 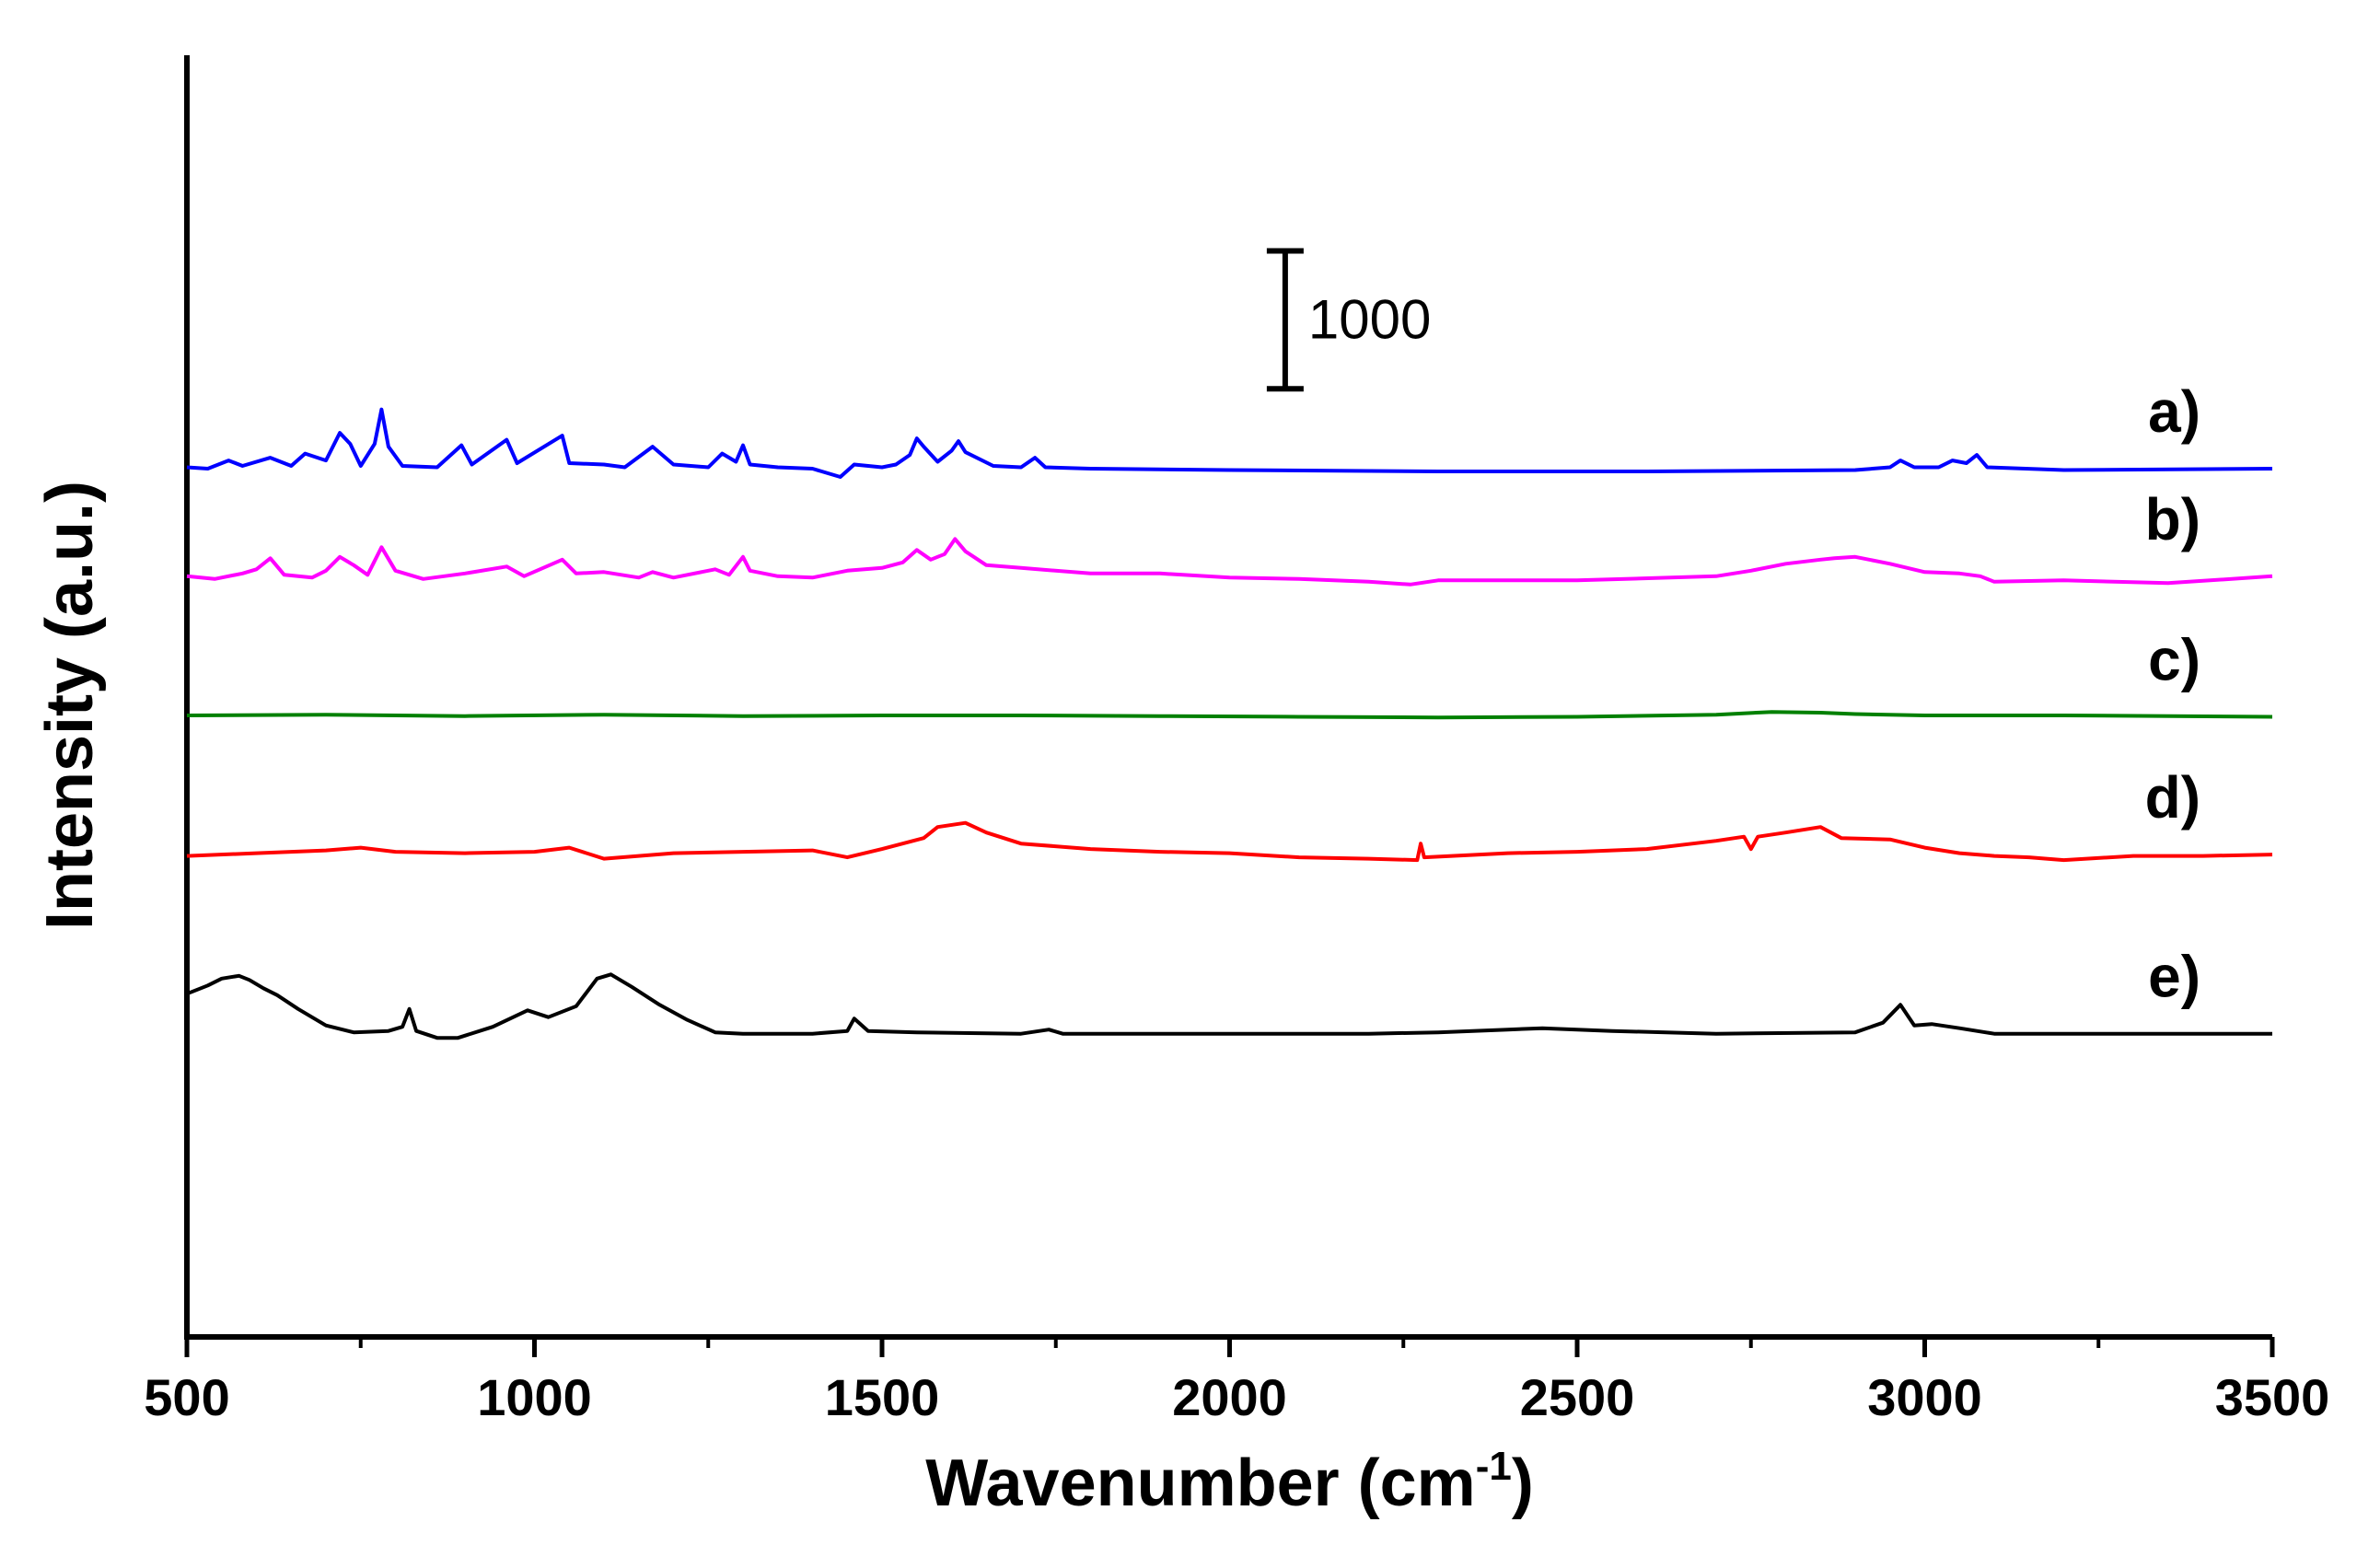 What do you see at coordinates (1494, 1466) in the screenshot?
I see `x-axis-title-superscript: -1` at bounding box center [1494, 1466].